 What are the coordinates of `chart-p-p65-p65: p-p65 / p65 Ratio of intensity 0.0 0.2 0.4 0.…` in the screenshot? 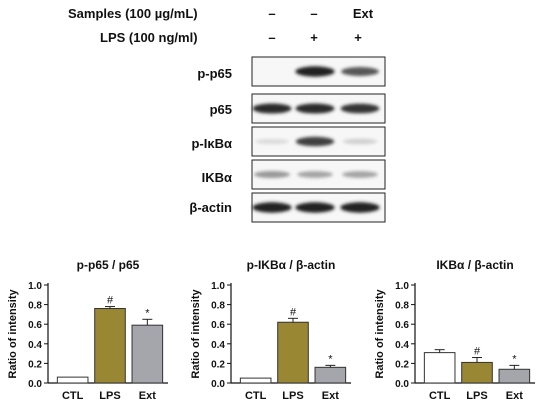 It's located at (87, 330).